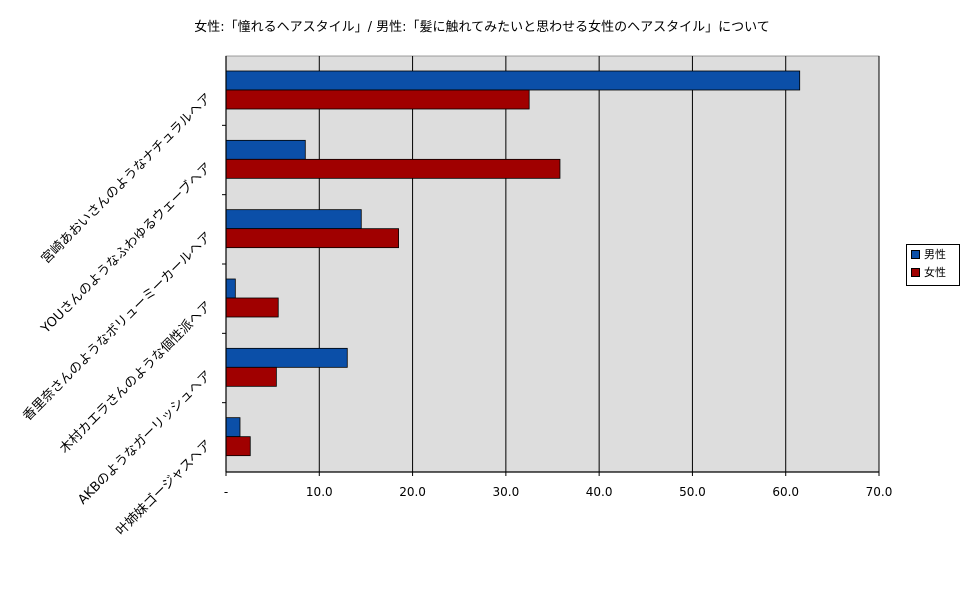 This screenshot has width=964, height=596. Describe the element at coordinates (599, 492) in the screenshot. I see `x-tick-label: 40.0` at that location.